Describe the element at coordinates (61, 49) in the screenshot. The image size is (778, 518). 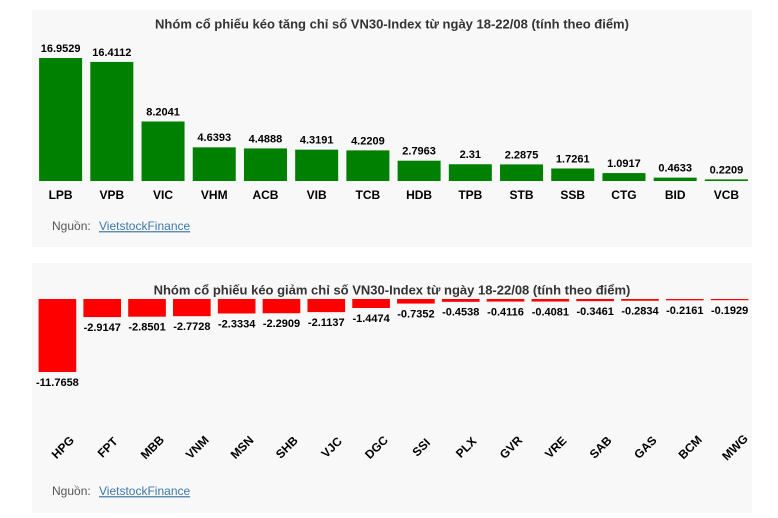
I see `value-label: 16.9529` at that location.